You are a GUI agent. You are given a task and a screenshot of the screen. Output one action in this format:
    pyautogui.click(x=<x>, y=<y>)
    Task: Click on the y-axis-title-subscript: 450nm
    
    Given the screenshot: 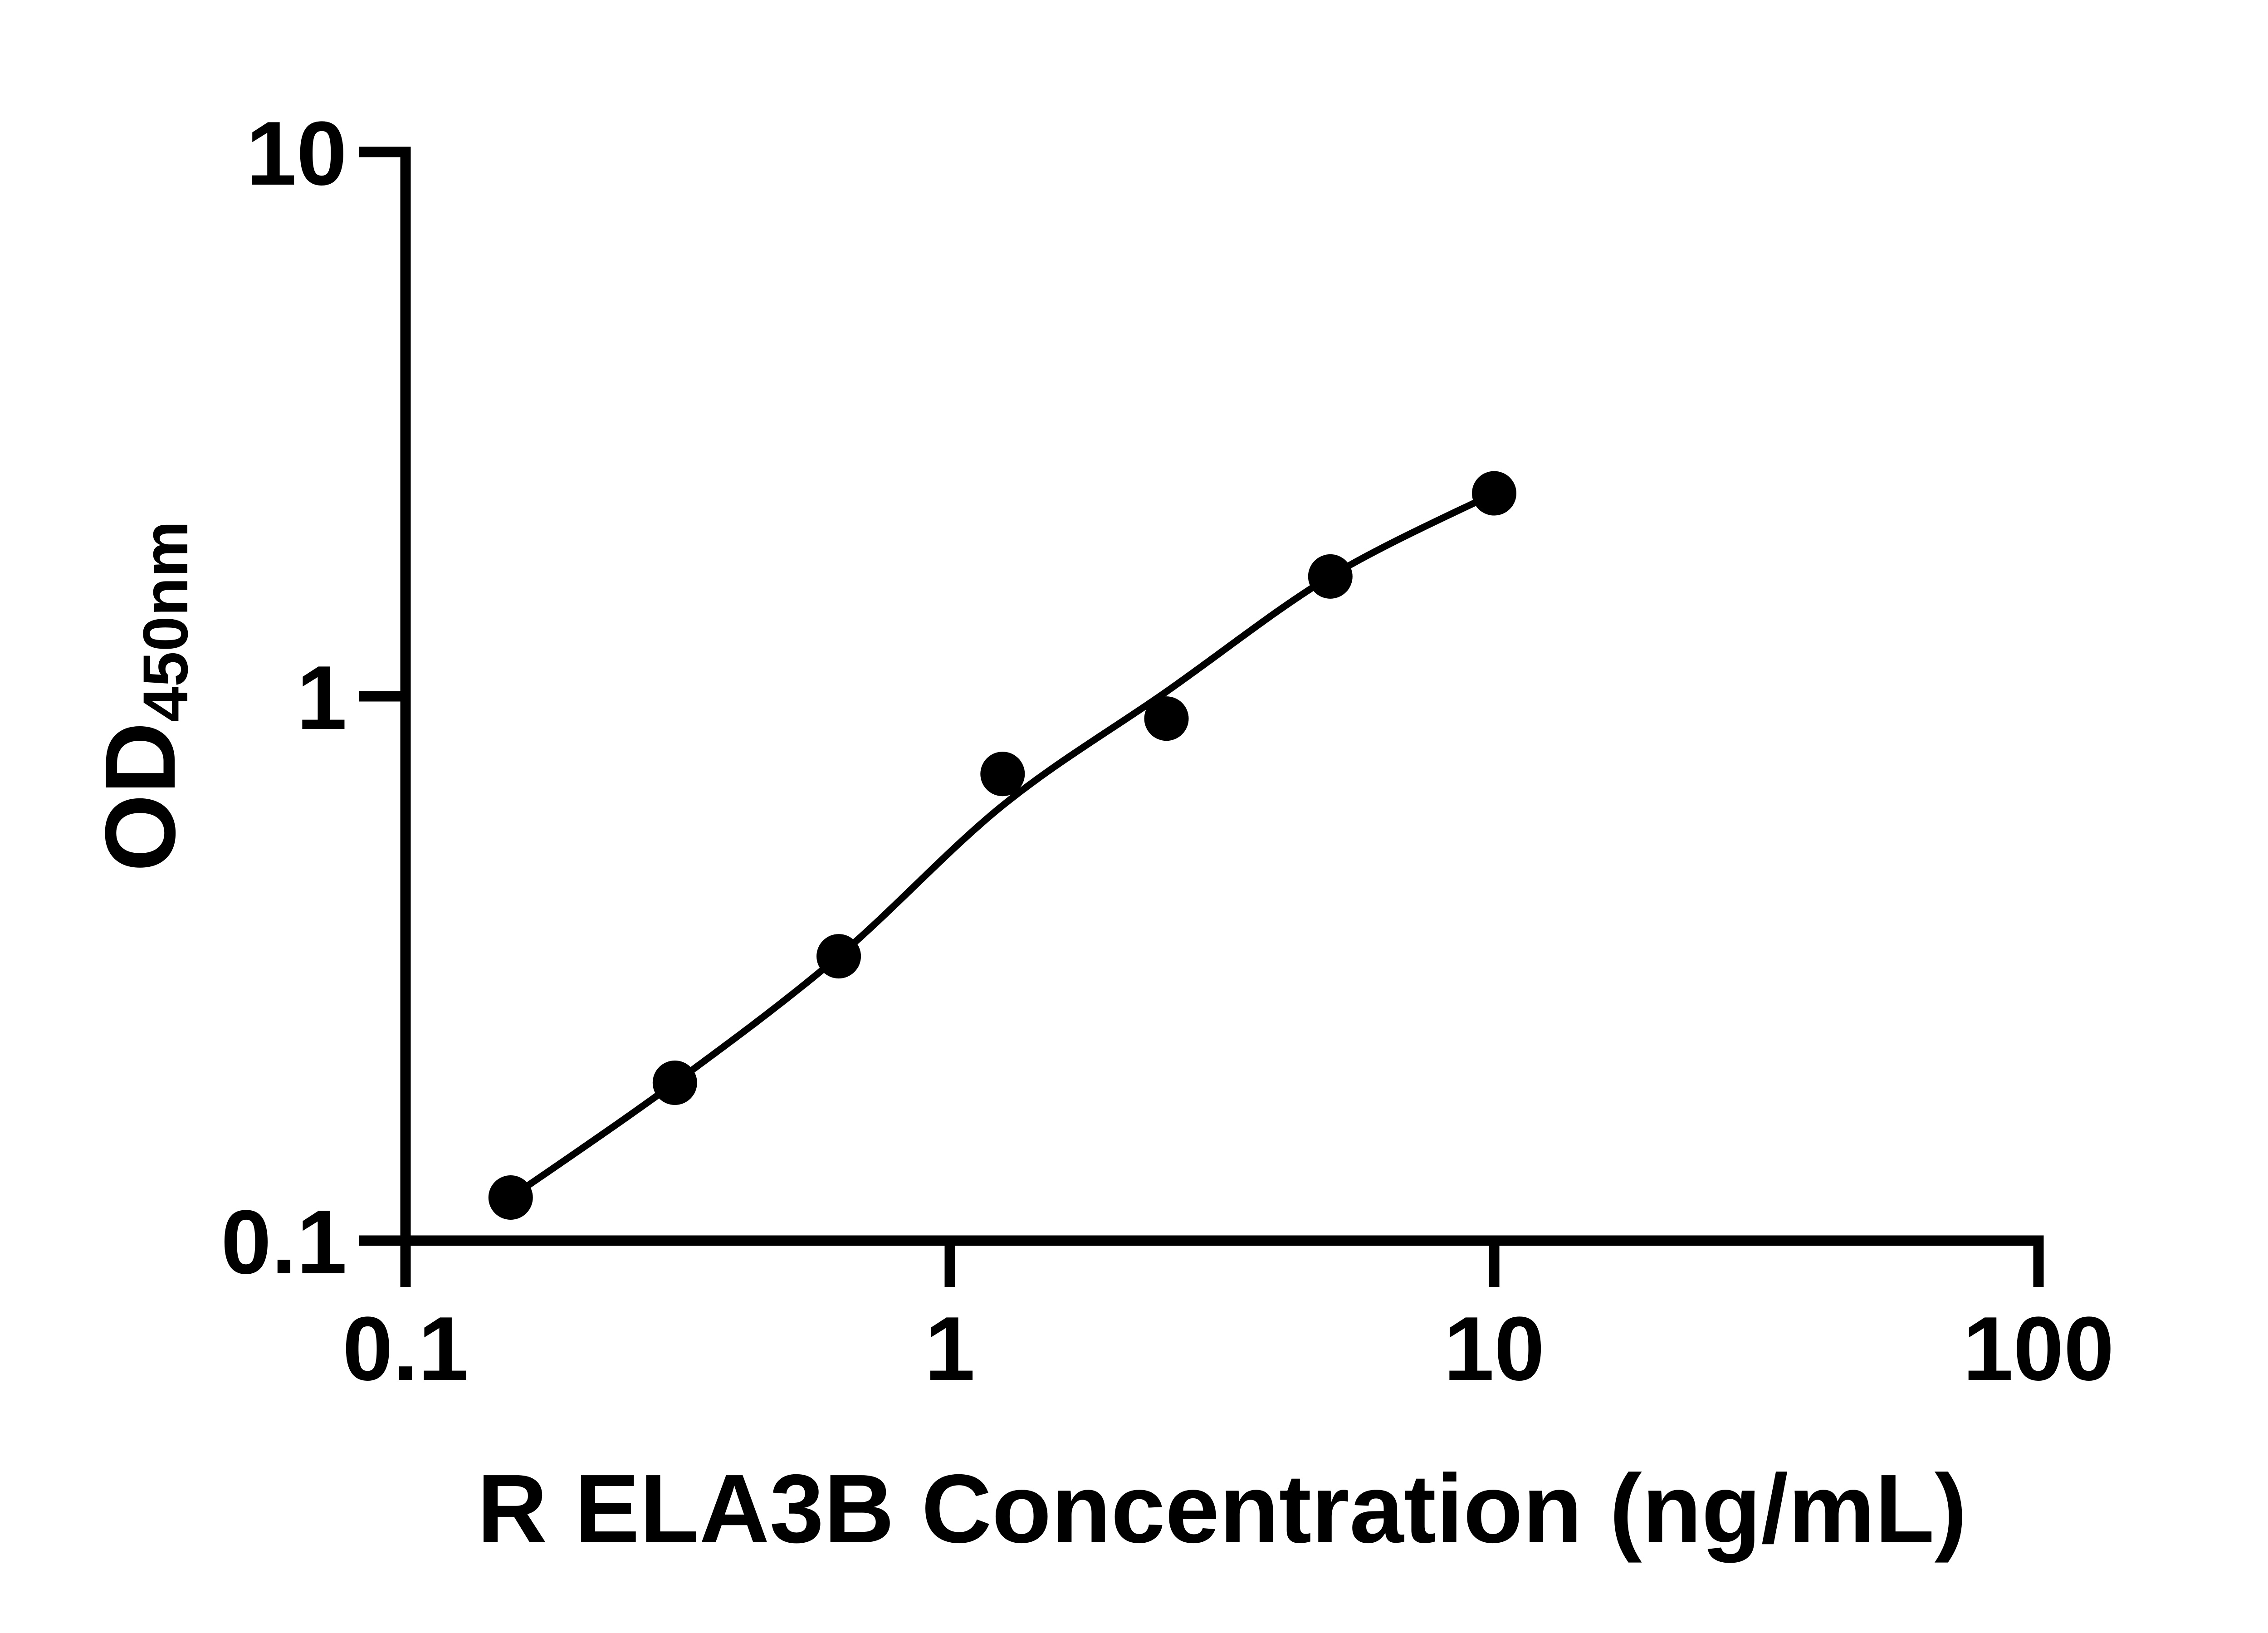 What is the action you would take?
    pyautogui.click(x=165, y=621)
    